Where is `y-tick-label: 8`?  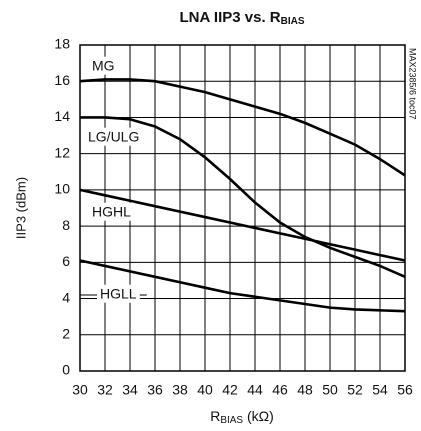 y-tick-label: 8 is located at coordinates (66, 225).